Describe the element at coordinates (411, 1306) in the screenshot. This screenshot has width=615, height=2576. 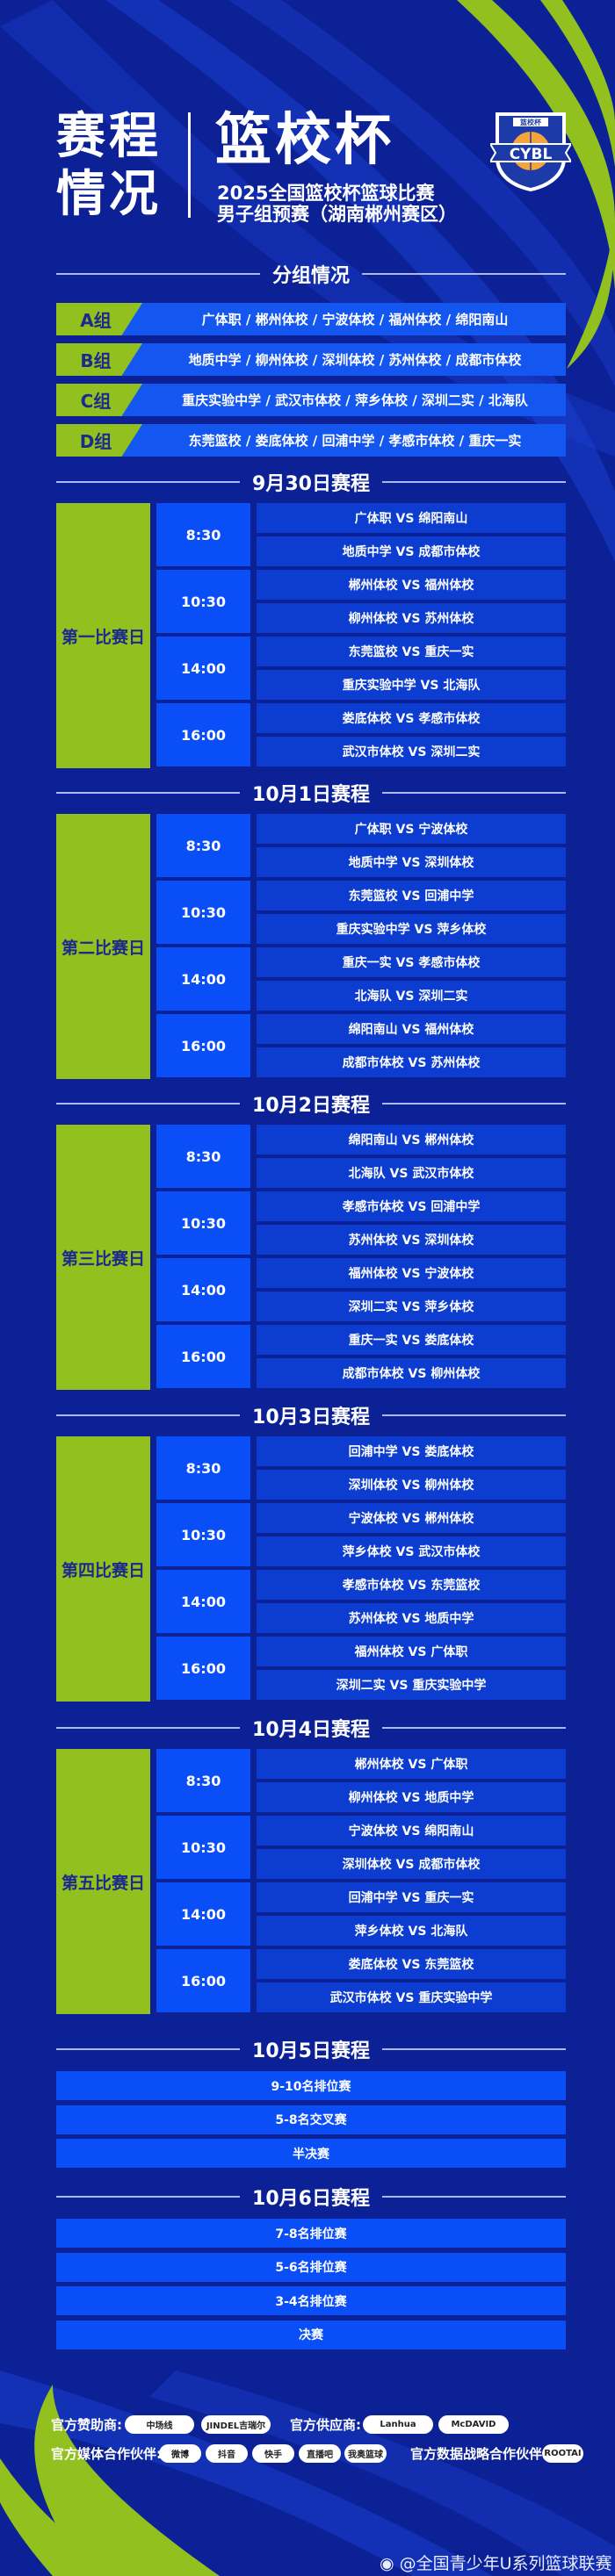
I see `match-row: 深圳二实 VS 萍乡体校` at that location.